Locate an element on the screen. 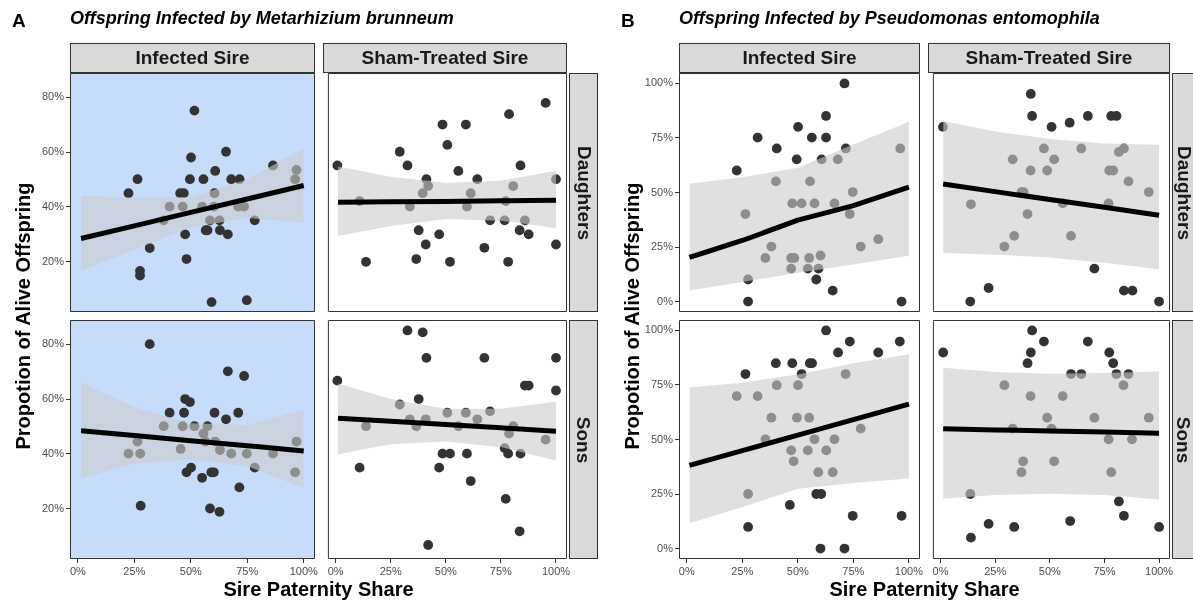 The width and height of the screenshot is (1193, 601). text: B is located at coordinates (628, 21).